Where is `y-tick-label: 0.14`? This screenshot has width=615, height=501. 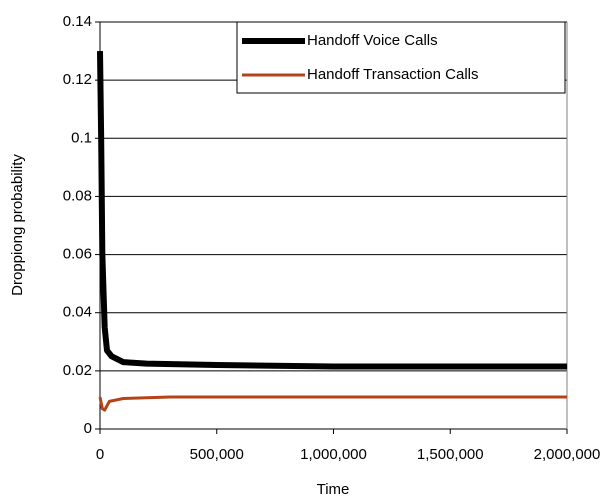 y-tick-label: 0.14 is located at coordinates (77, 21).